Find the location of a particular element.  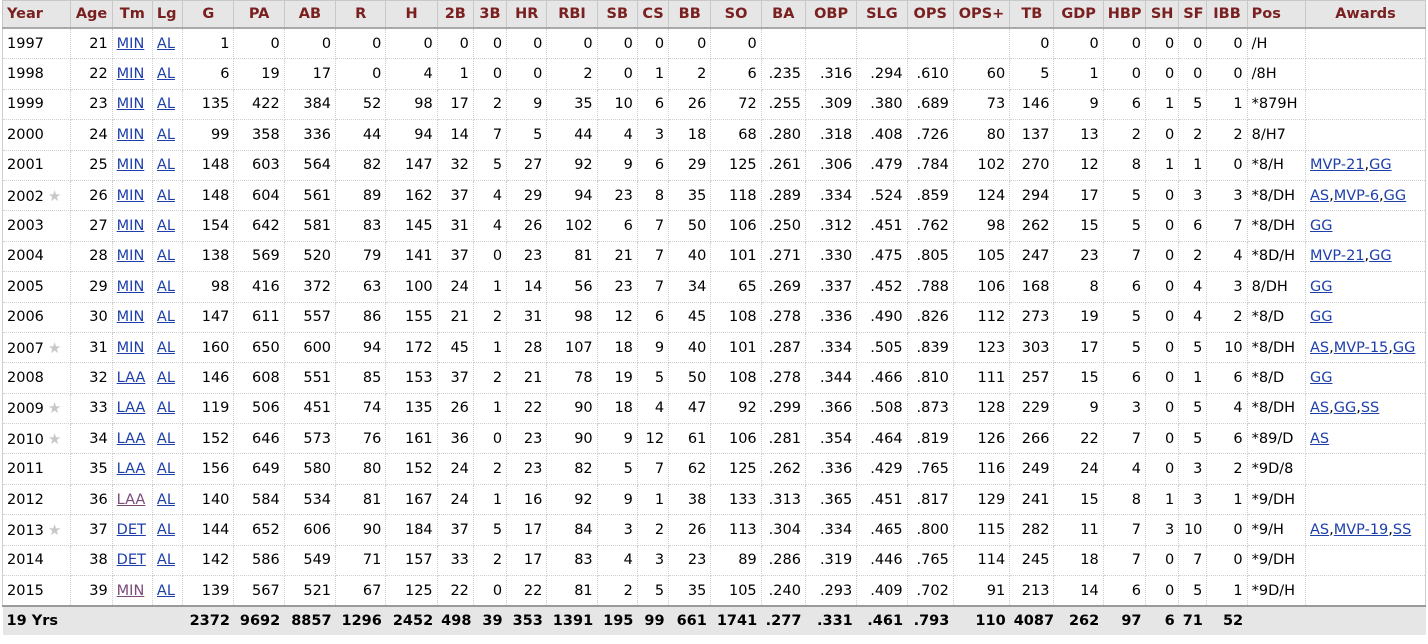

column-header: Tm is located at coordinates (132, 14).